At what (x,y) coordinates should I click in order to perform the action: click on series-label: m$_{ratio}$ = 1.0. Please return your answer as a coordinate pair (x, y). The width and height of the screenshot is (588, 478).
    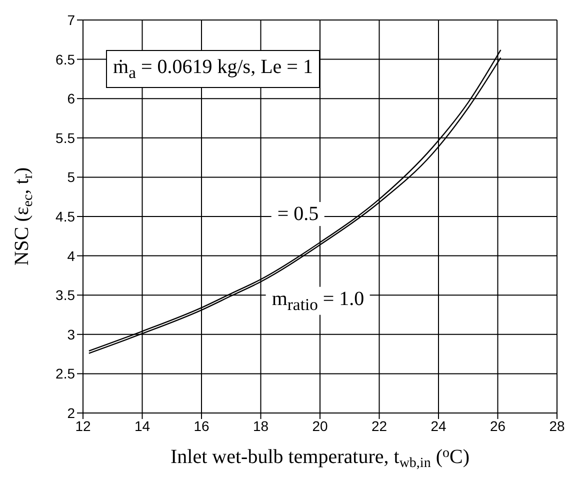
    Looking at the image, I should click on (318, 300).